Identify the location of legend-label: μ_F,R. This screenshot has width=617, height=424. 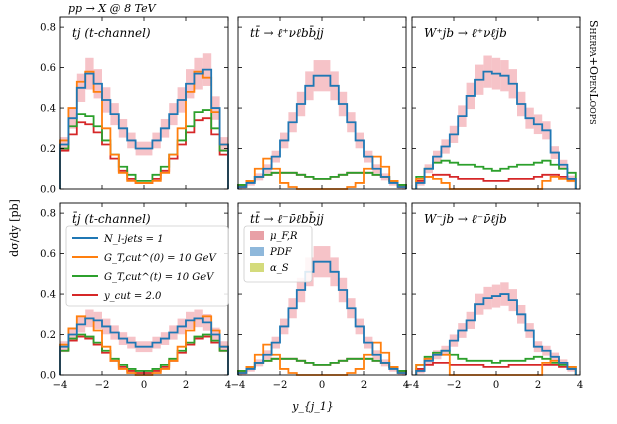
(284, 236).